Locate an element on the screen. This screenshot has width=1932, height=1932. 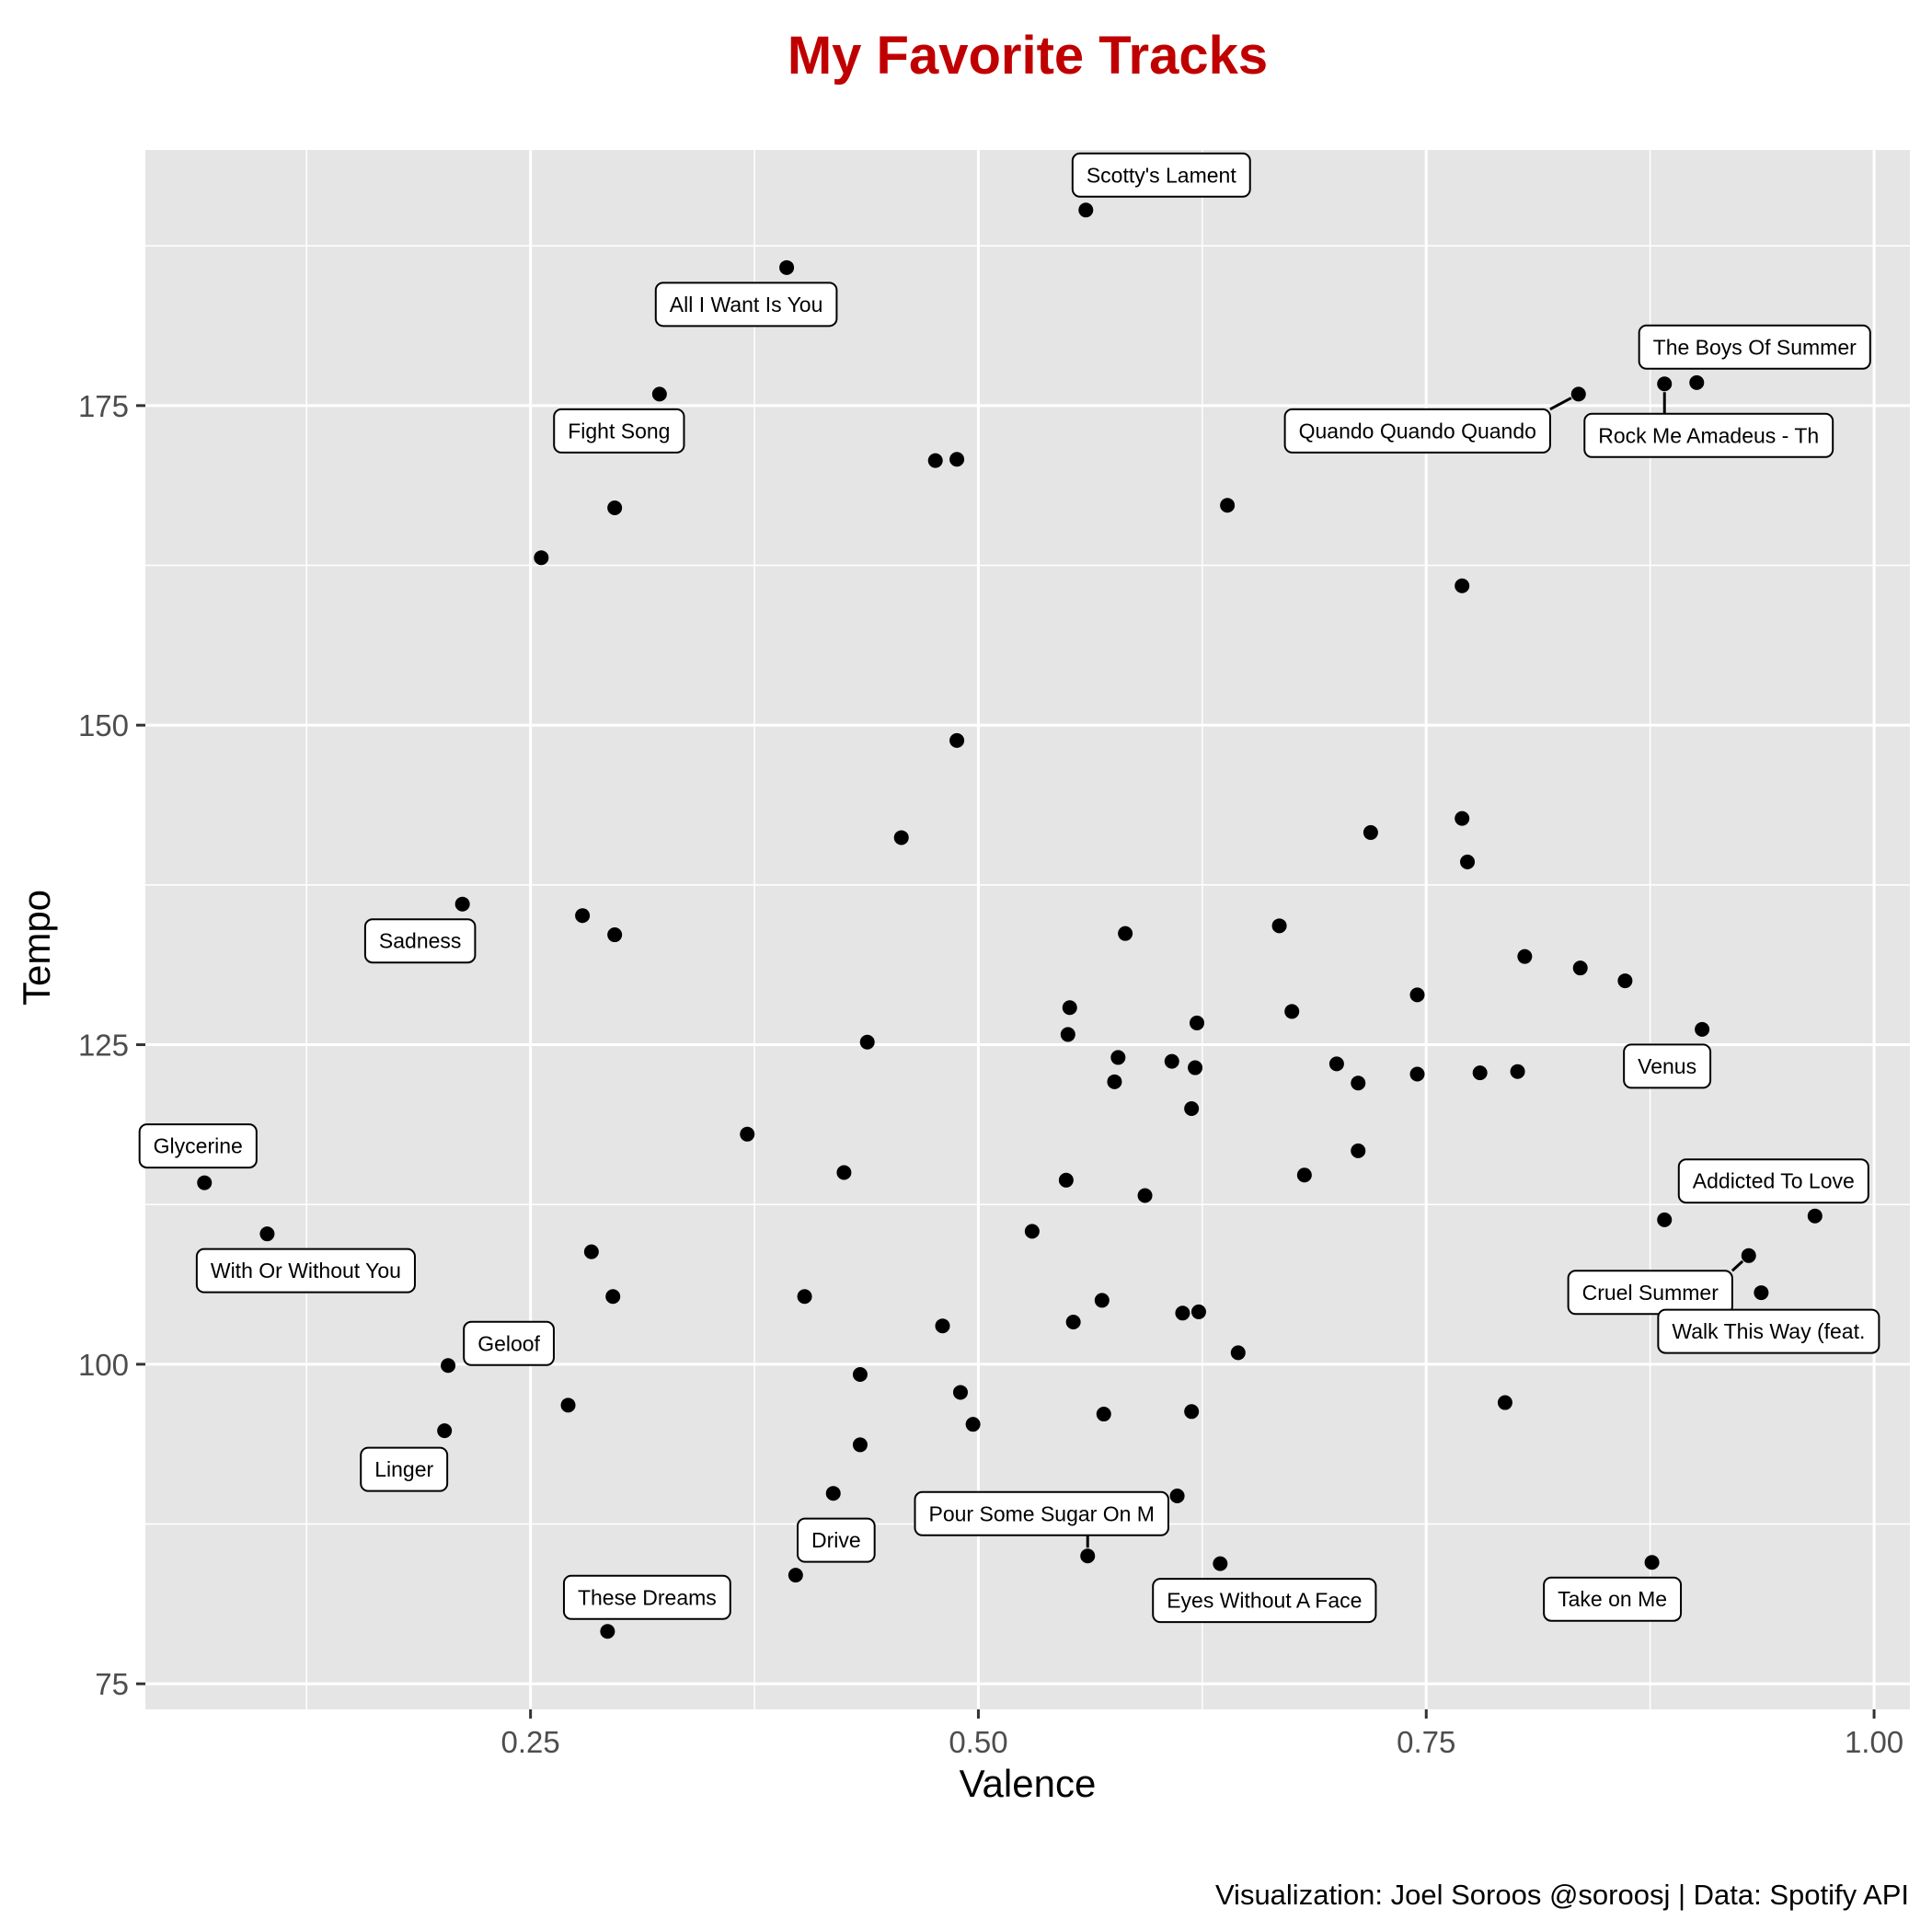
label-text: These Dreams is located at coordinates (647, 1597).